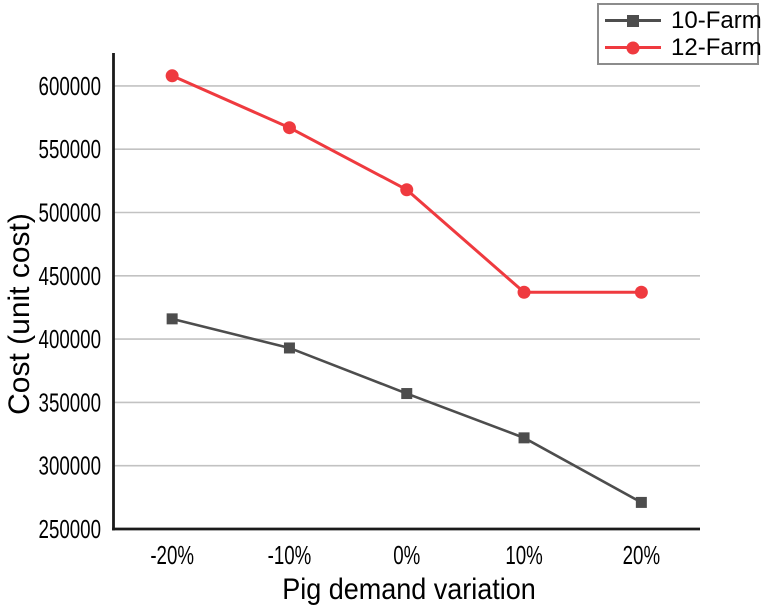 The height and width of the screenshot is (606, 762). What do you see at coordinates (70, 149) in the screenshot?
I see `y-tick-label: 550000` at bounding box center [70, 149].